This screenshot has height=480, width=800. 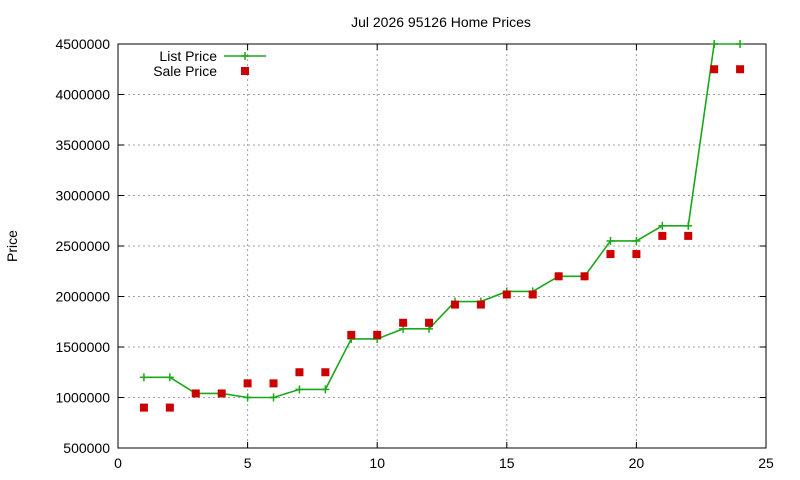 What do you see at coordinates (245, 71) in the screenshot?
I see `legend-swatch-sale-price` at bounding box center [245, 71].